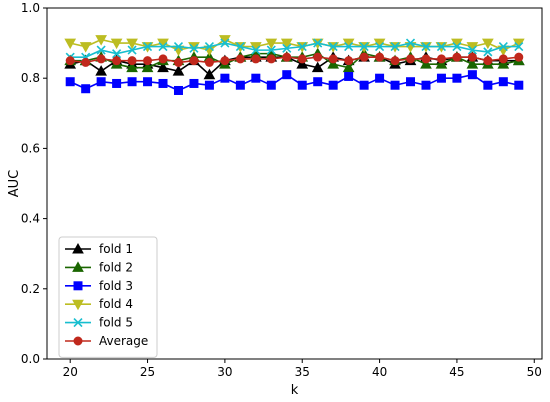 The image size is (550, 402). Describe the element at coordinates (99, 323) in the screenshot. I see `legend-entry: fold 5` at that location.